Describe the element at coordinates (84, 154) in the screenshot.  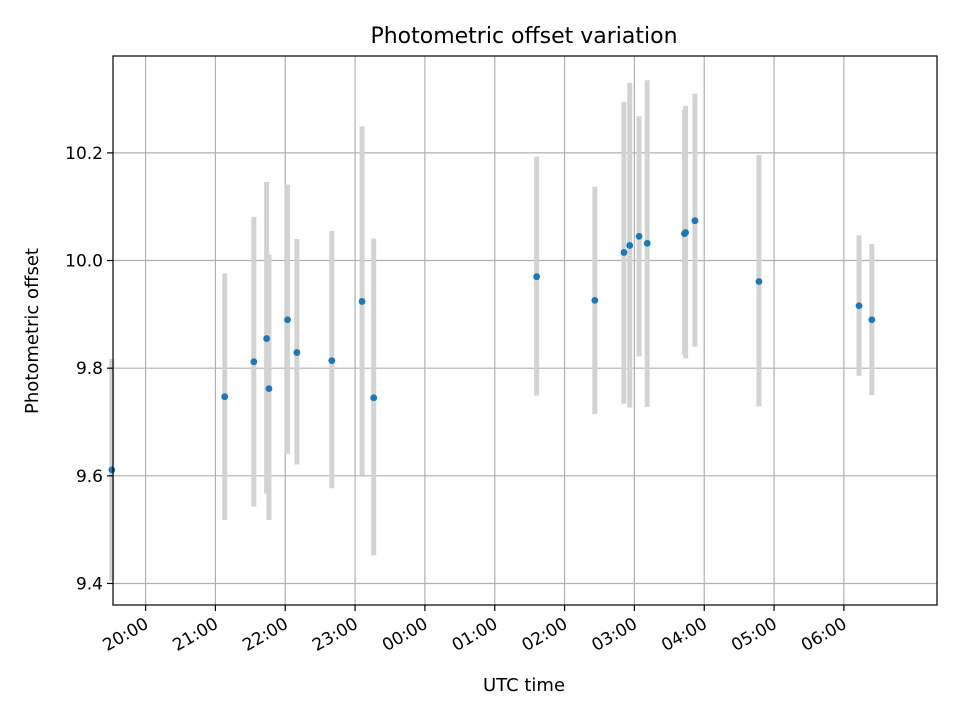
I see `y-tick-label: 10.2` at that location.